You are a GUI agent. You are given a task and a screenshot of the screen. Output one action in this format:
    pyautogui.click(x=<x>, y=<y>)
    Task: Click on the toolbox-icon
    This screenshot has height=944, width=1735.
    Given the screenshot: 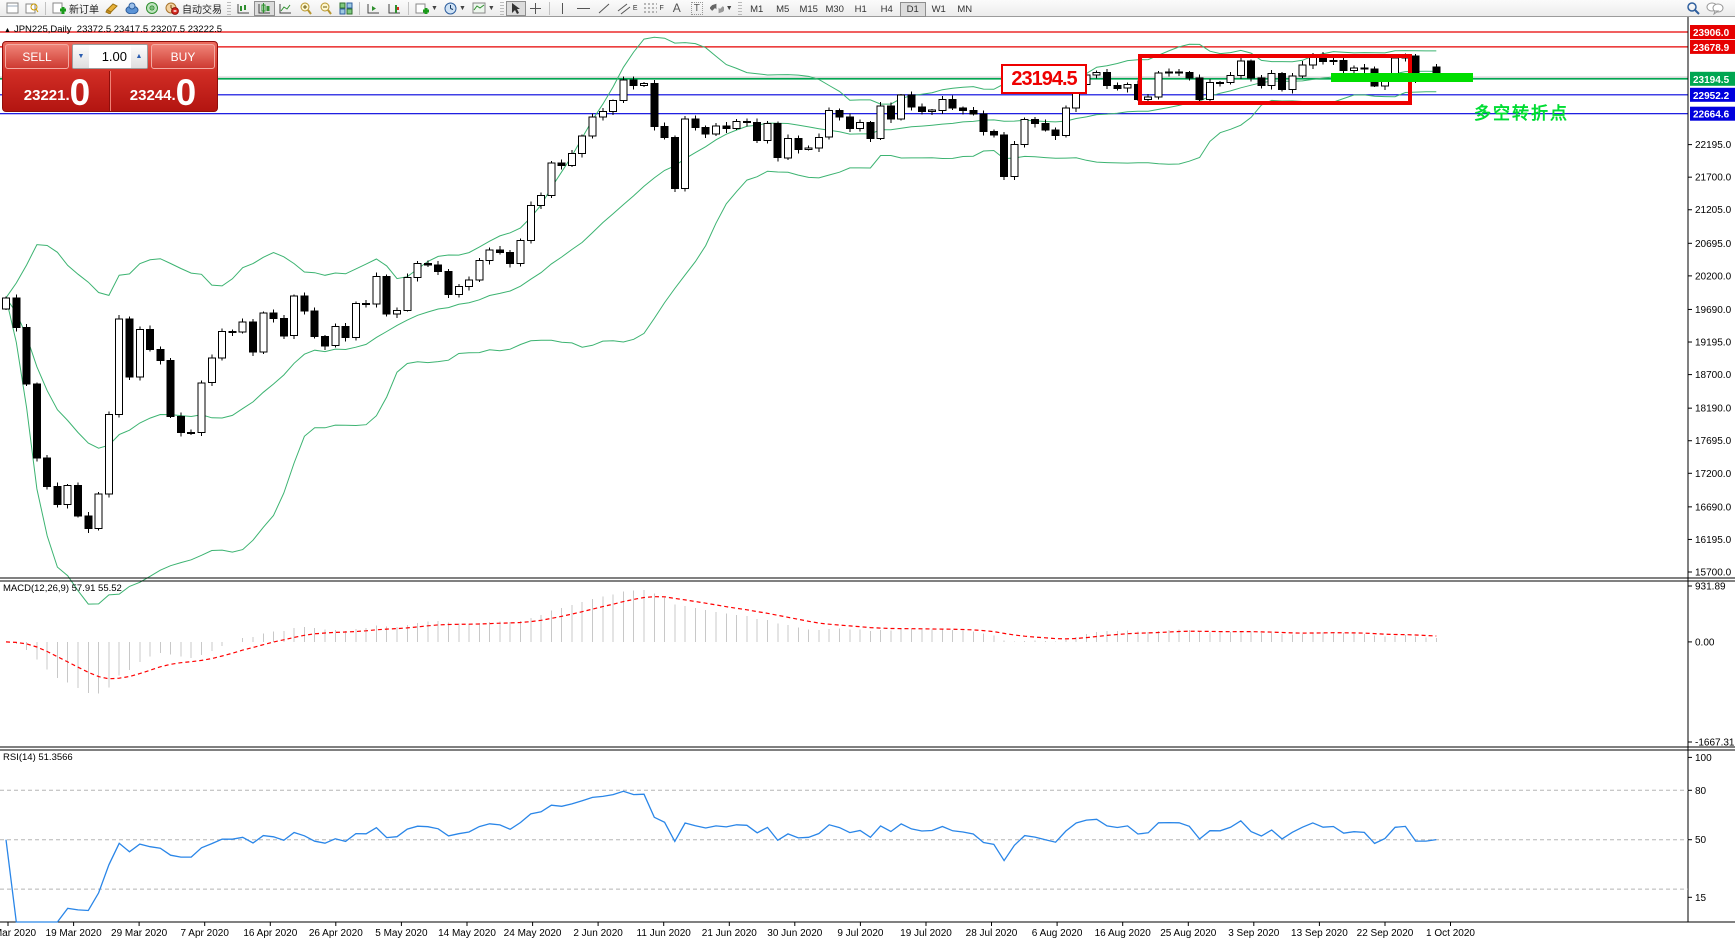 What is the action you would take?
    pyautogui.click(x=12, y=8)
    